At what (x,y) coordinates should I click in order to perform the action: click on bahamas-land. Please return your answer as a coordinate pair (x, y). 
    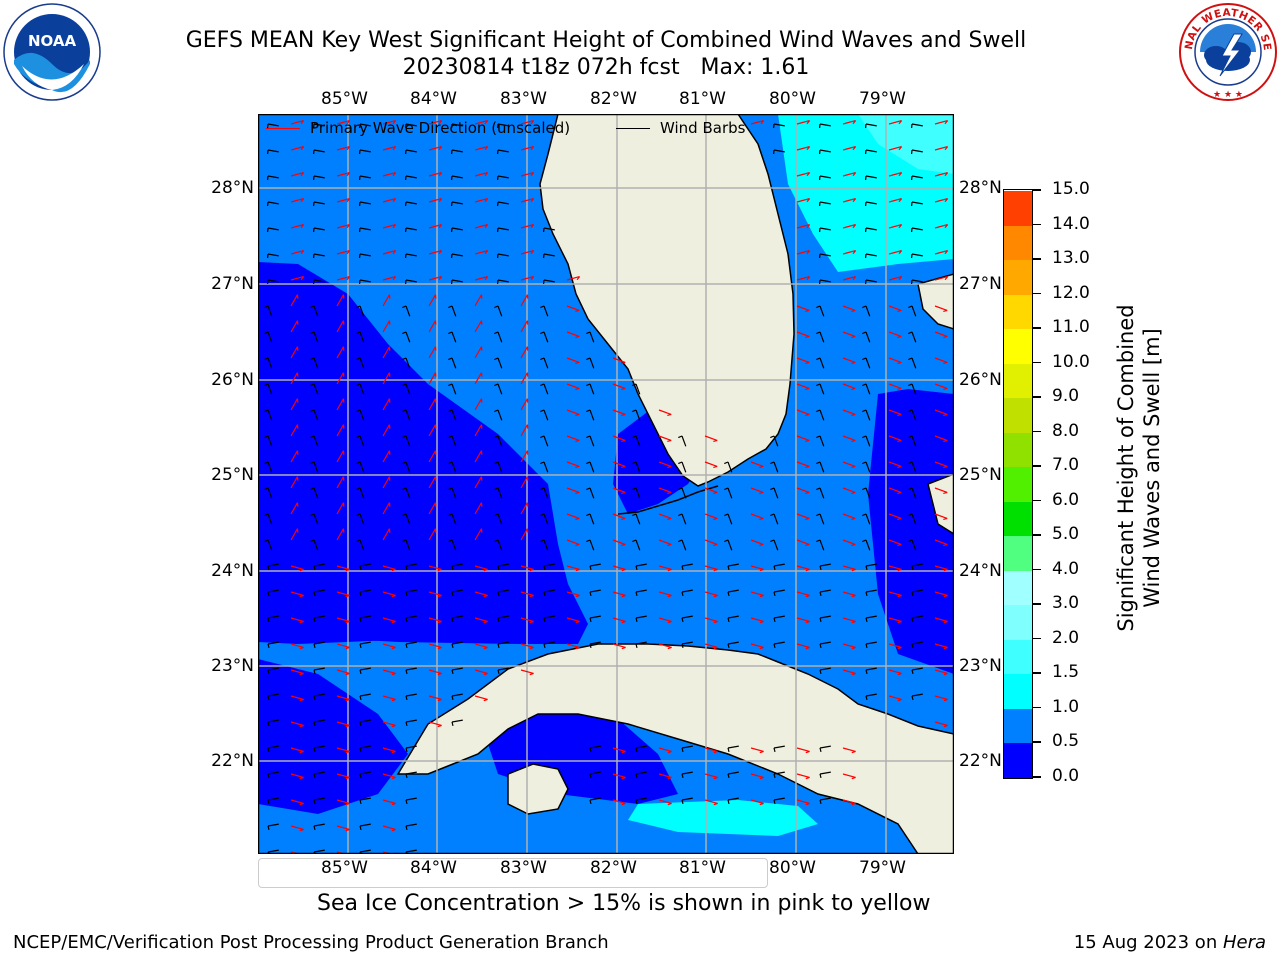
    Looking at the image, I should click on (935, 301).